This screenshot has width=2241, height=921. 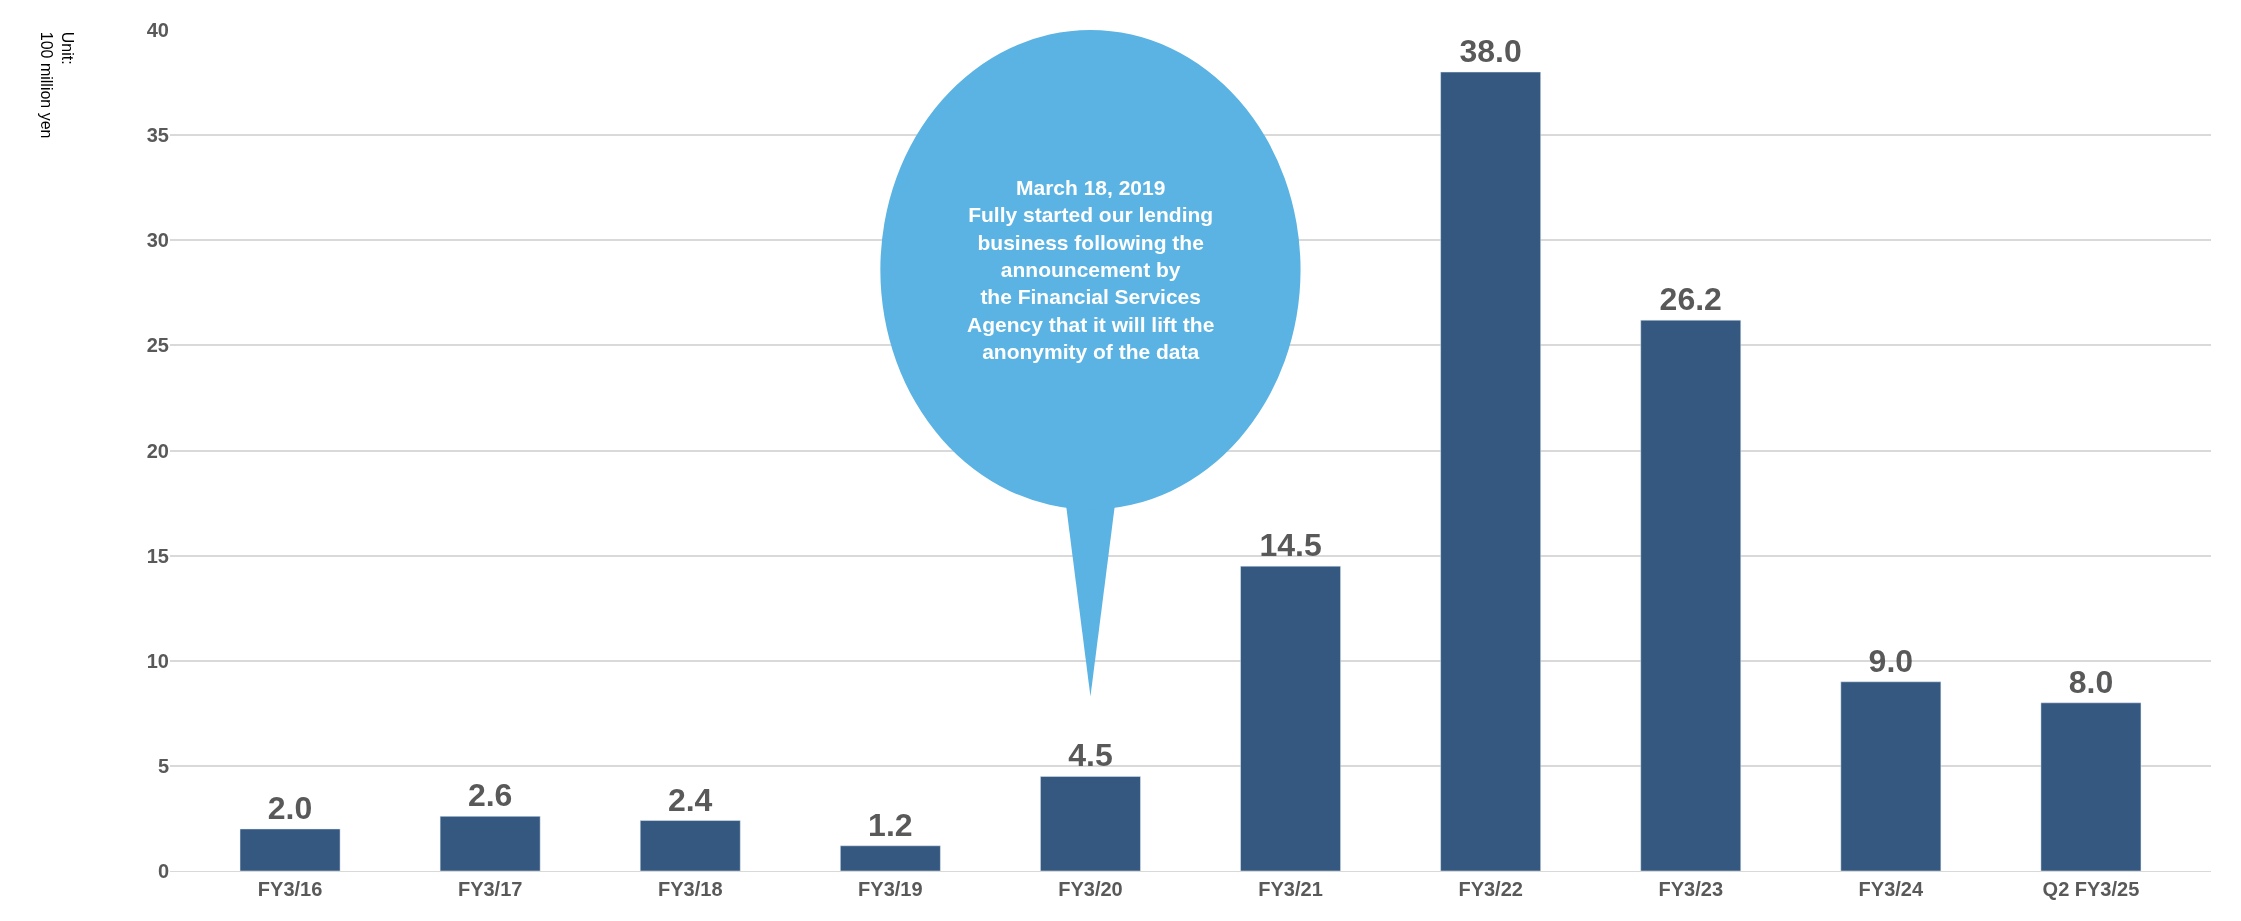 What do you see at coordinates (163, 871) in the screenshot?
I see `y-tick-label: 0` at bounding box center [163, 871].